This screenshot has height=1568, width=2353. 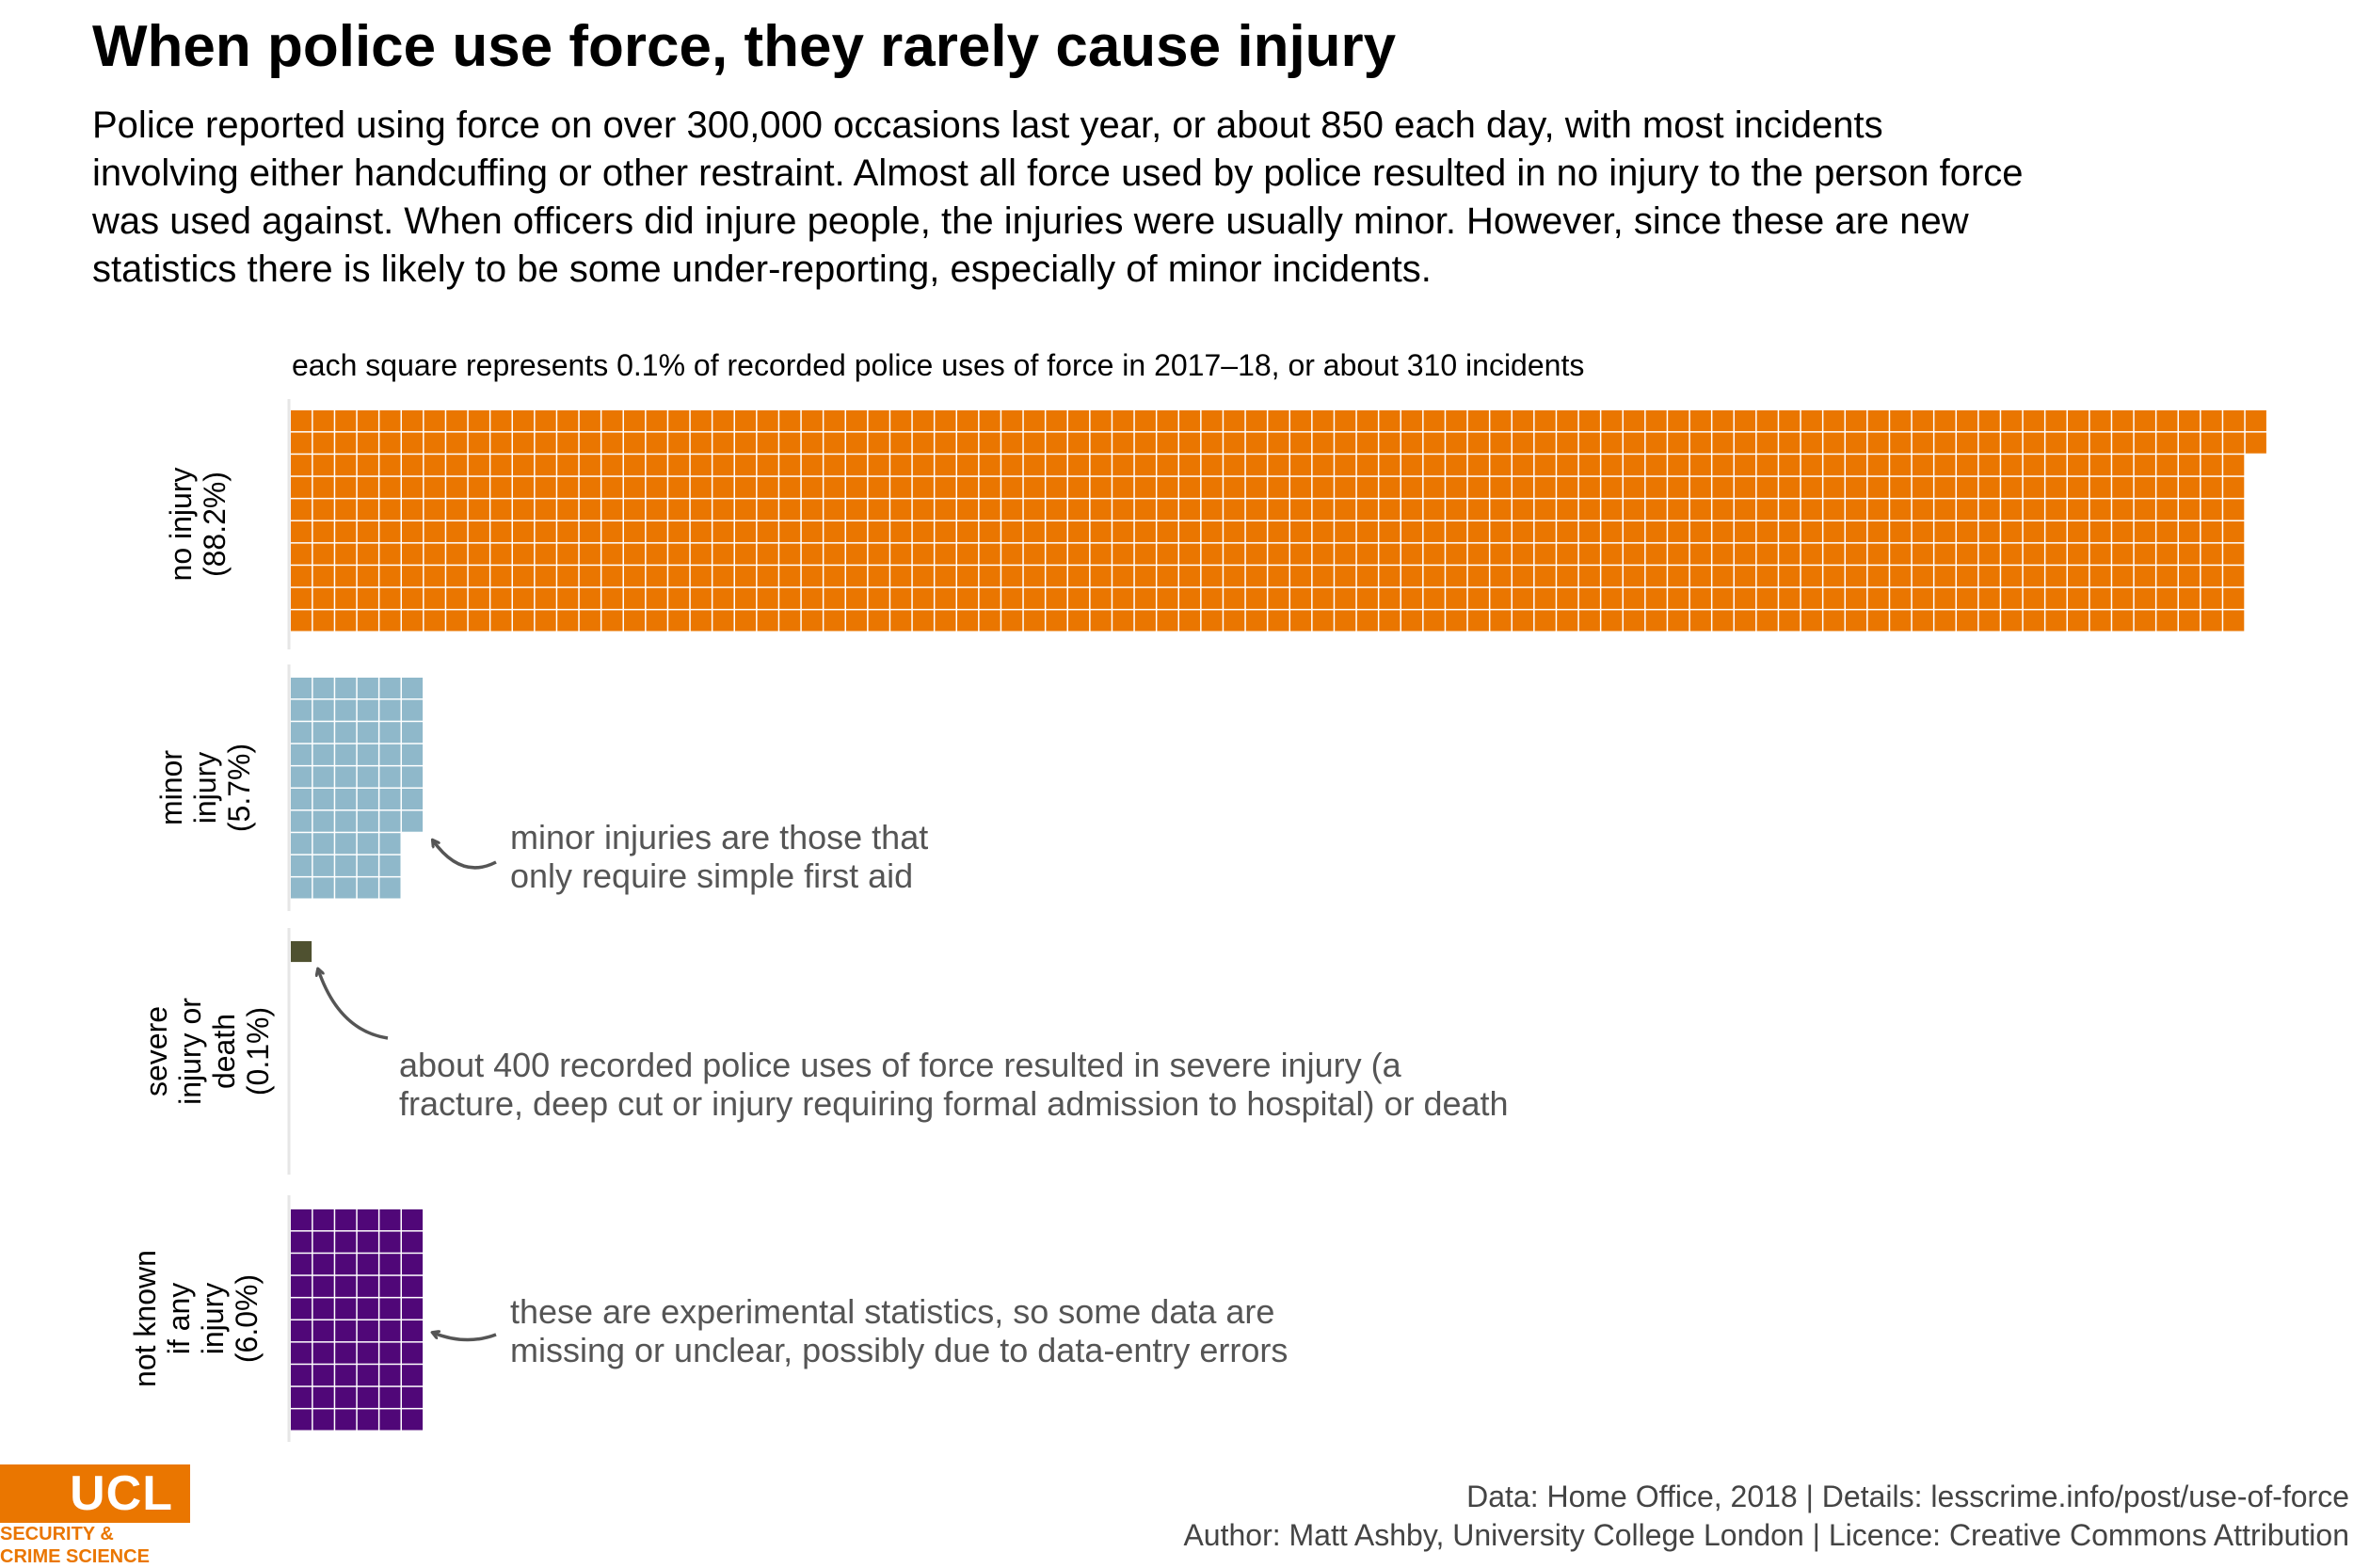 What do you see at coordinates (205, 788) in the screenshot?
I see `row-label: minorinjury(5.7%)` at bounding box center [205, 788].